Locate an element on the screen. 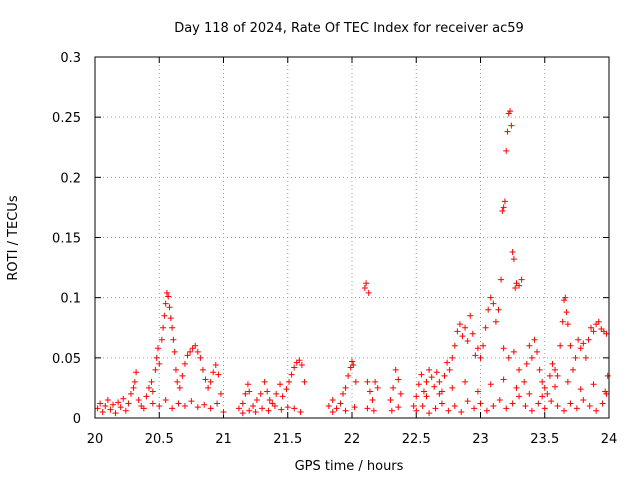  y-tick-labels: 0 0.05 0.1 0.15 0.2 0.25 0.3 is located at coordinates (66, 239).